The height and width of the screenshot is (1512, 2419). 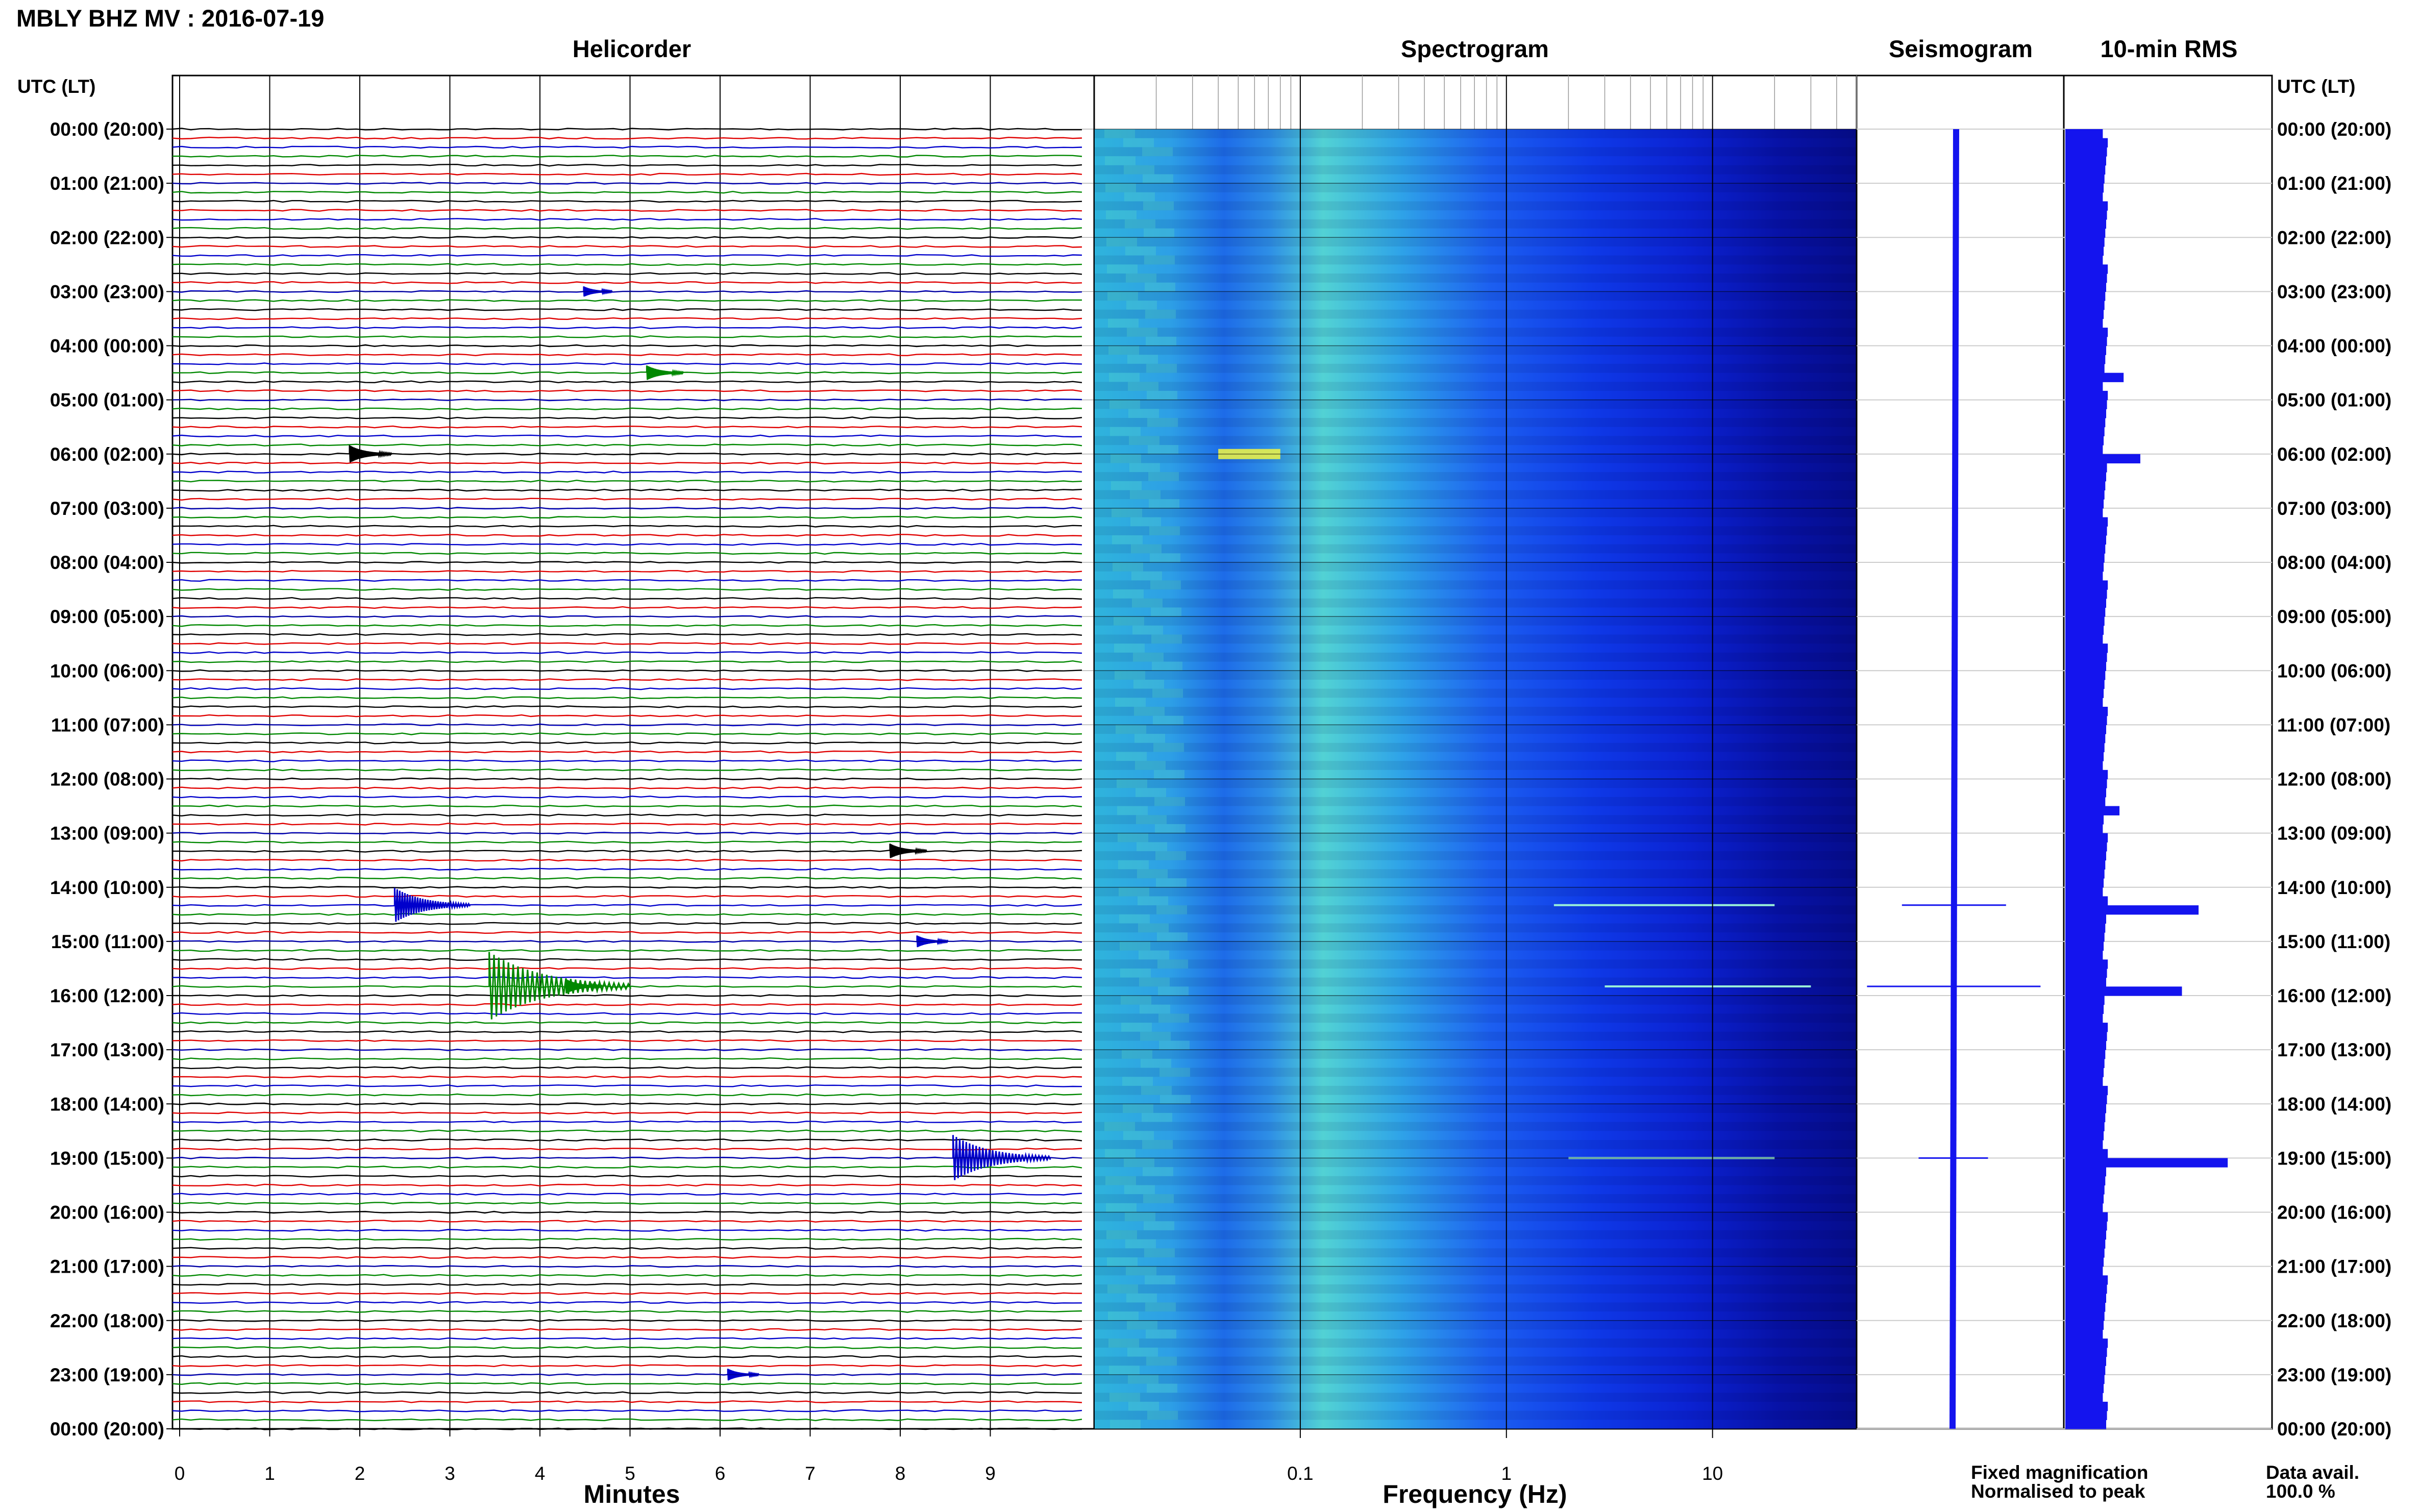 What do you see at coordinates (1954, 779) in the screenshot?
I see `seismogram-trace` at bounding box center [1954, 779].